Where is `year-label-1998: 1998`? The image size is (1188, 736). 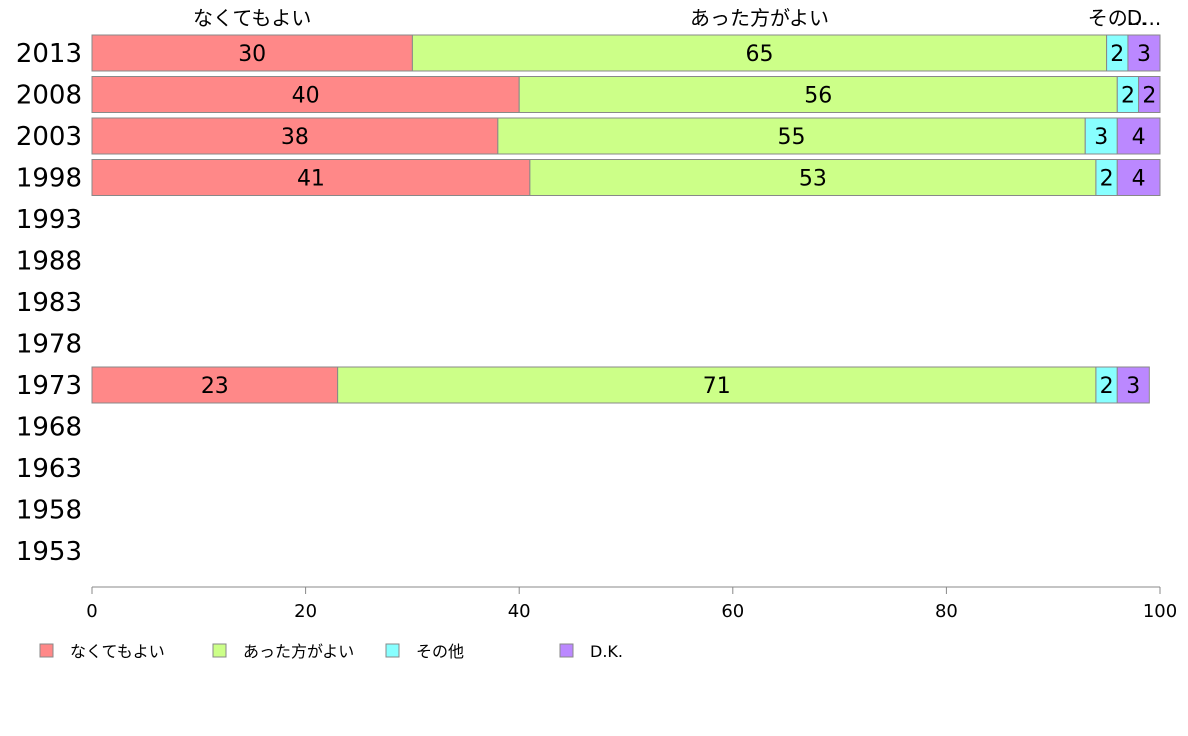 year-label-1998: 1998 is located at coordinates (49, 179).